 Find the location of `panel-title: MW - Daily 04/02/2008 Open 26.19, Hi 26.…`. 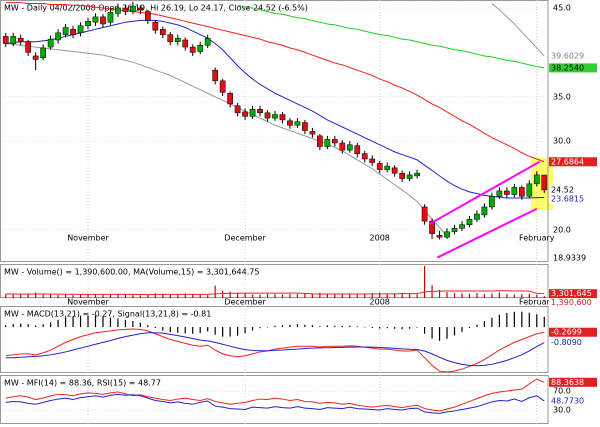

panel-title: MW - Daily 04/02/2008 Open 26.19, Hi 26.… is located at coordinates (156, 8).